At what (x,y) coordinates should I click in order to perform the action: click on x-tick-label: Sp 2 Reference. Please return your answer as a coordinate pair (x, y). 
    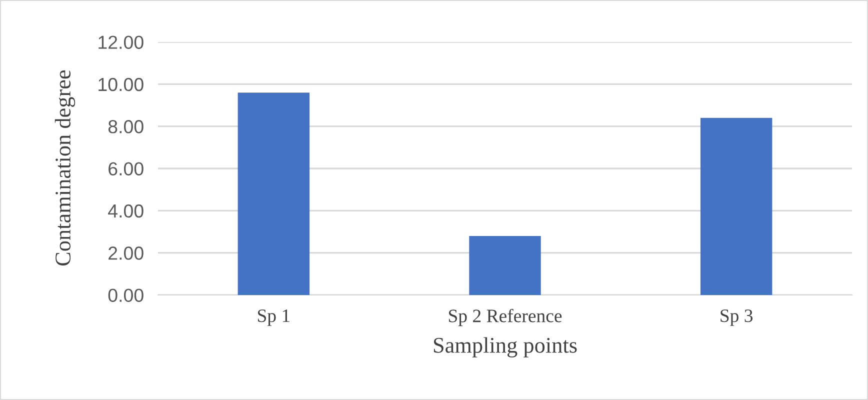
    Looking at the image, I should click on (505, 317).